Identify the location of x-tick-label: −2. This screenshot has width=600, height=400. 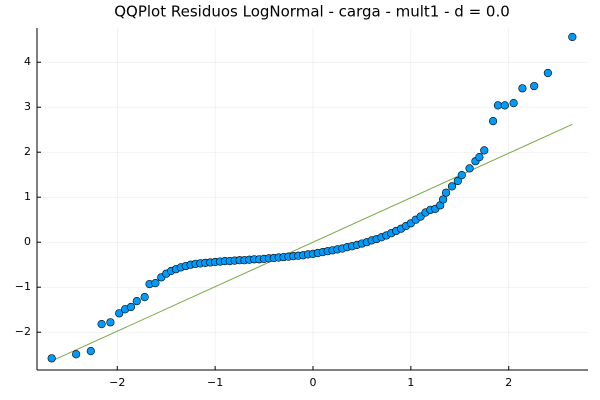
(117, 382).